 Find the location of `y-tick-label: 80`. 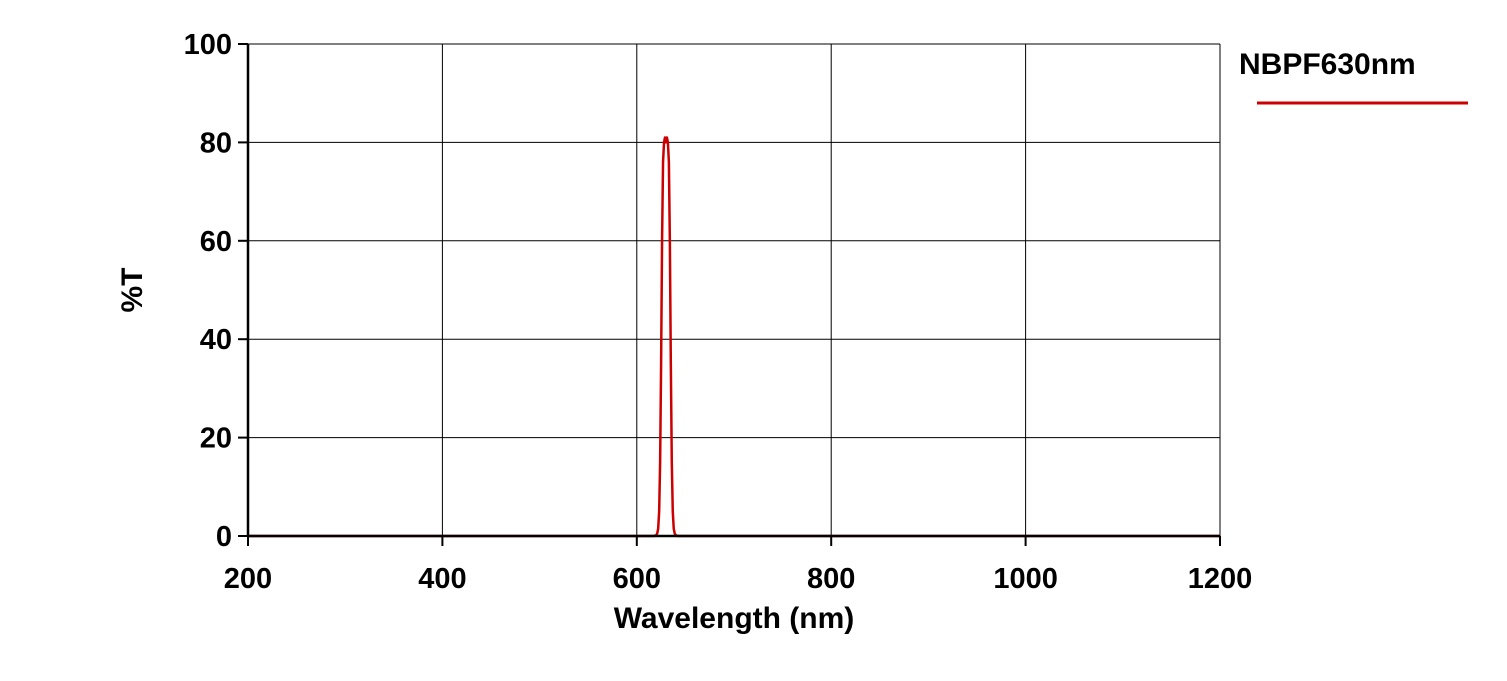

y-tick-label: 80 is located at coordinates (216, 143).